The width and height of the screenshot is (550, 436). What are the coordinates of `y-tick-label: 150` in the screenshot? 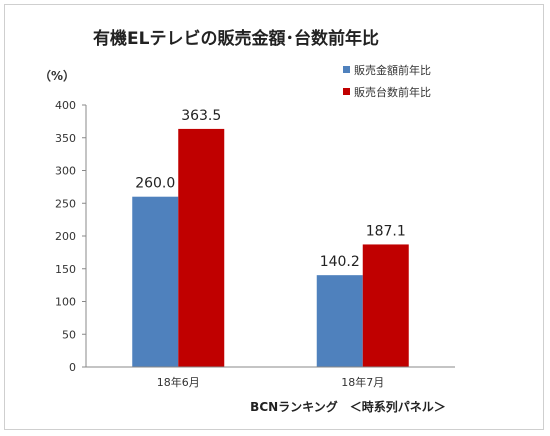 It's located at (65, 269).